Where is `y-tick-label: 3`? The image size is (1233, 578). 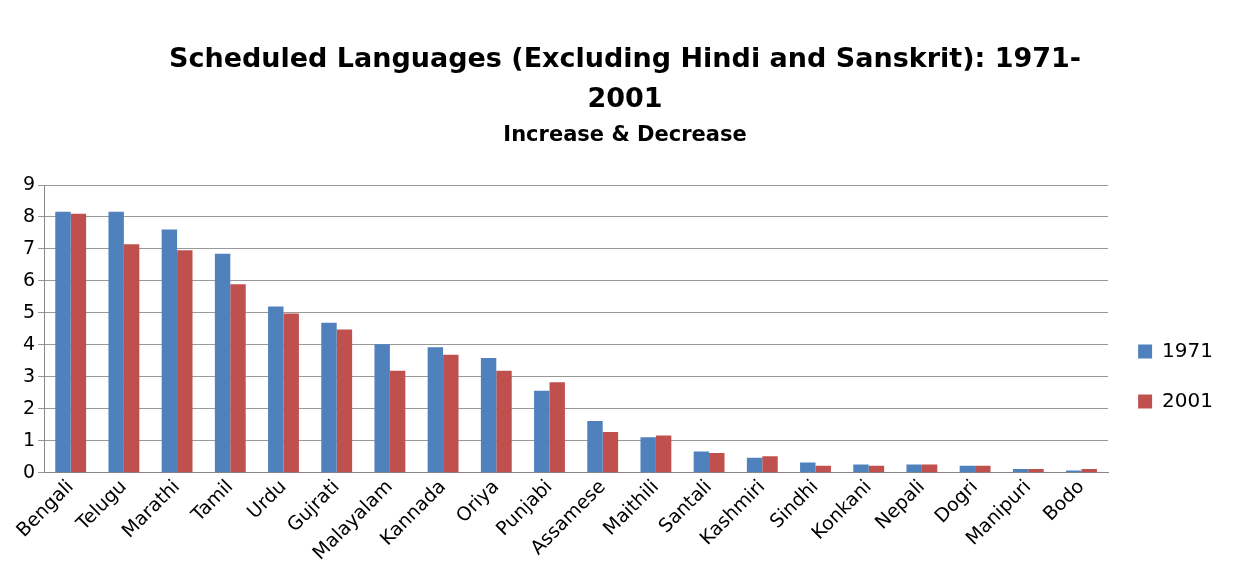 y-tick-label: 3 is located at coordinates (29, 374).